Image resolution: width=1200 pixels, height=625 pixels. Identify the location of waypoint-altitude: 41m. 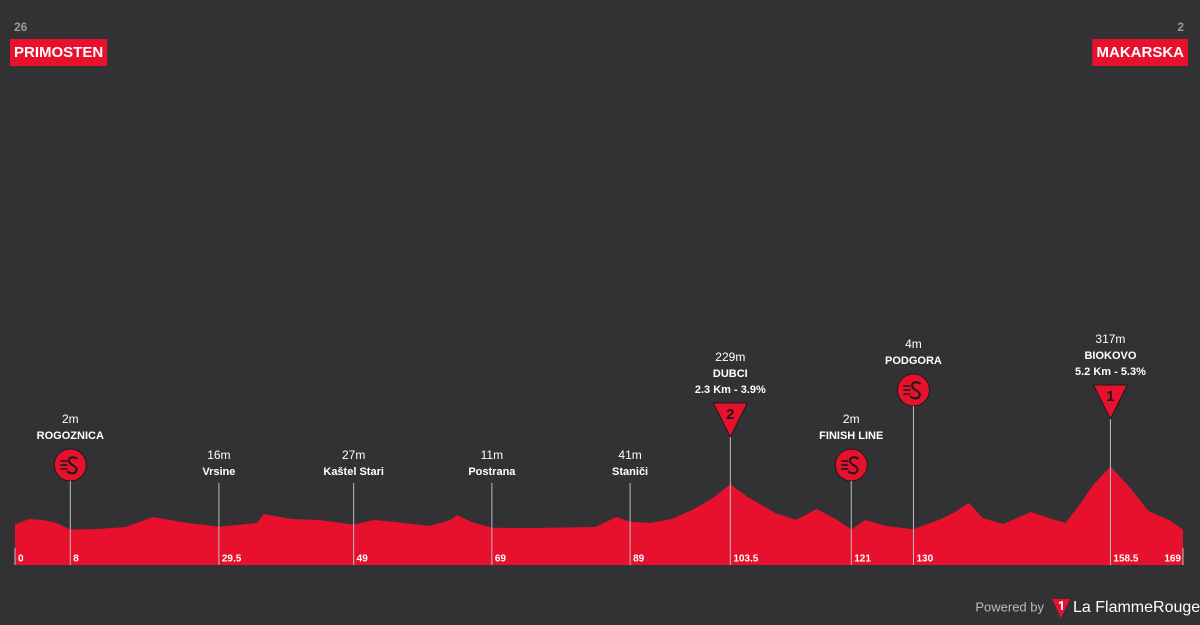
(629, 455).